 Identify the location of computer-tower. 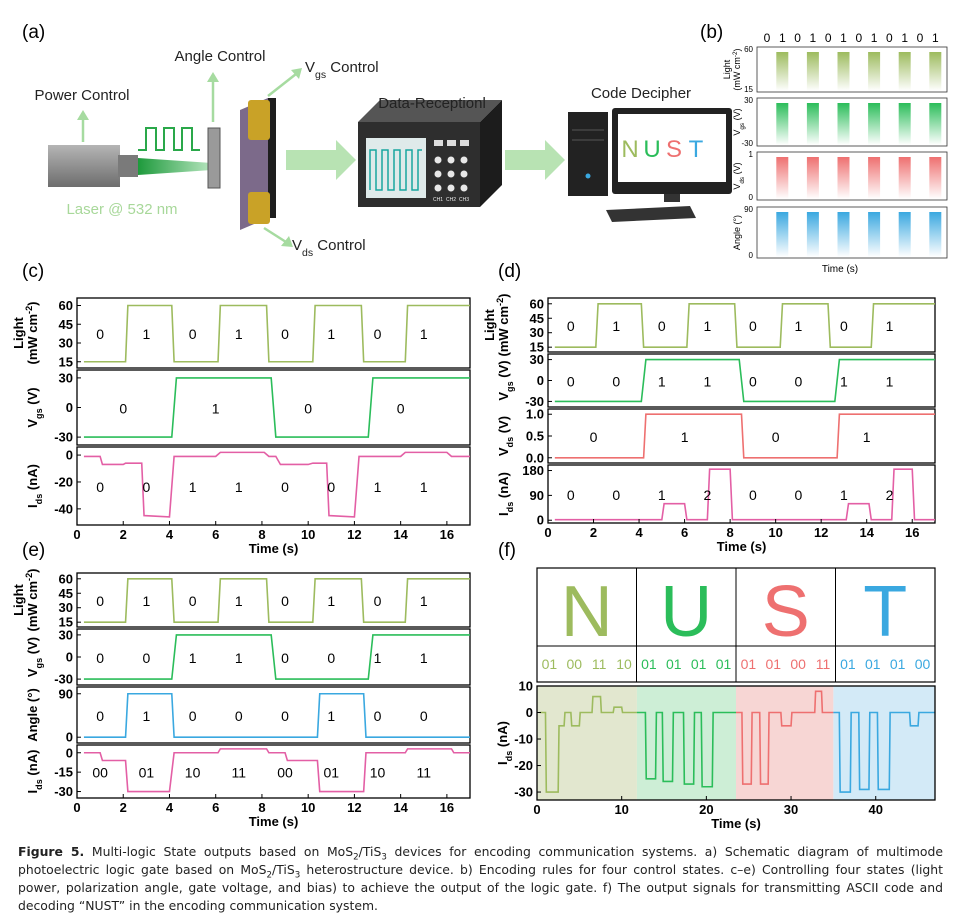
(588, 154).